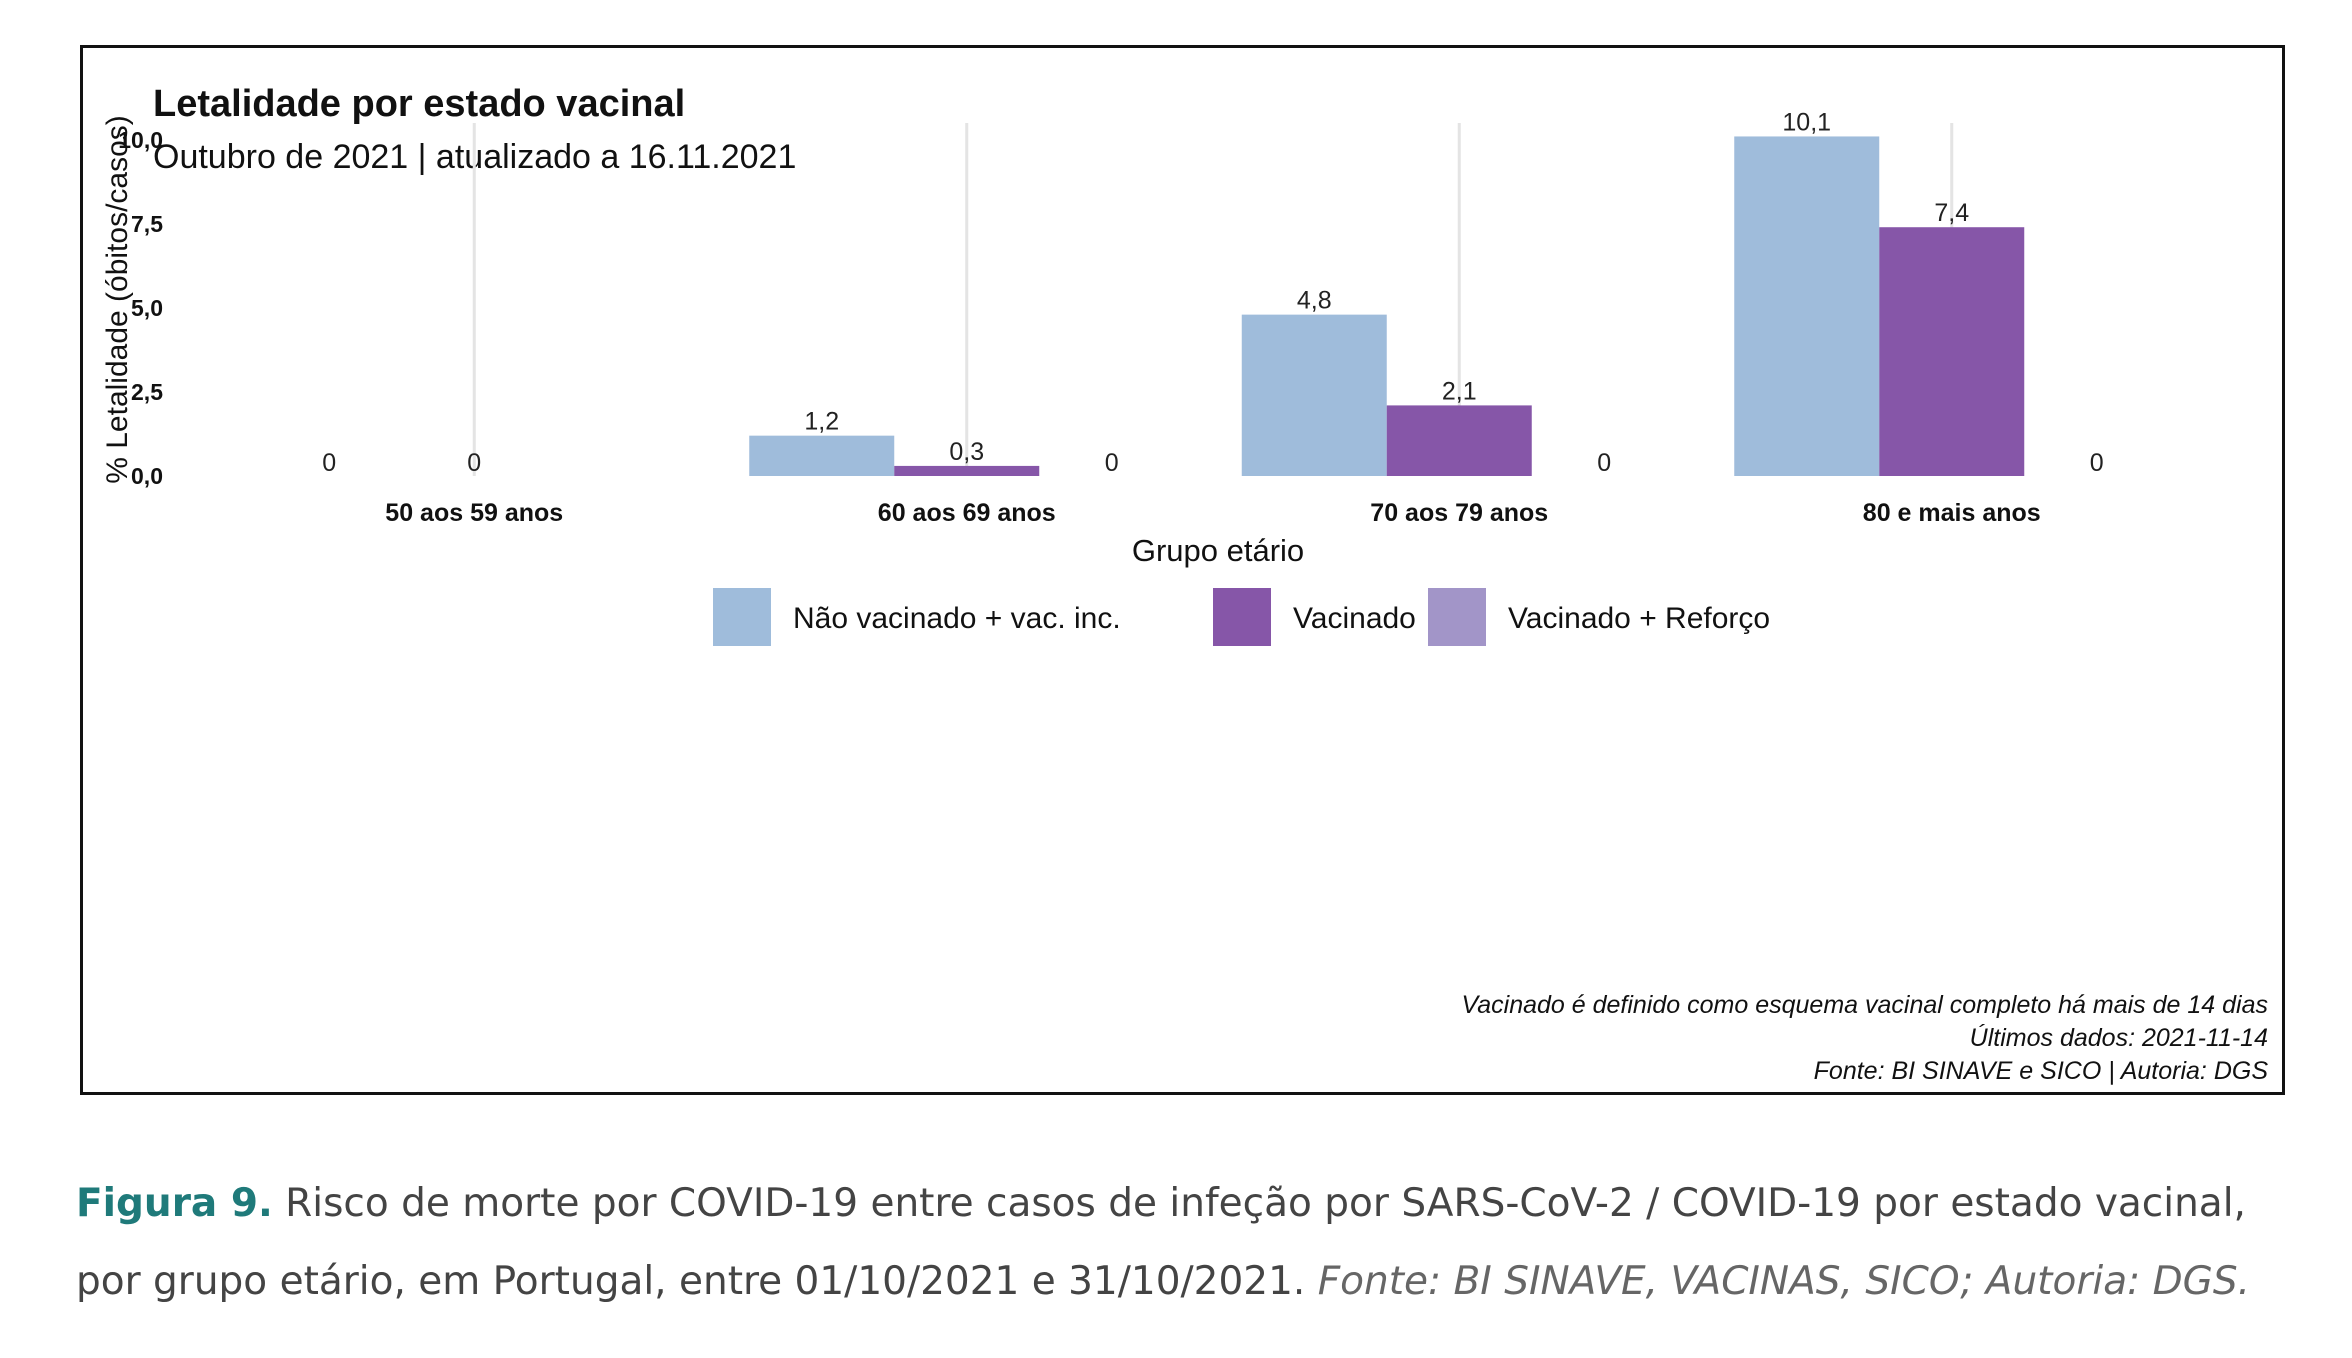  What do you see at coordinates (174, 1203) in the screenshot?
I see `caption-label: Figura 9.` at bounding box center [174, 1203].